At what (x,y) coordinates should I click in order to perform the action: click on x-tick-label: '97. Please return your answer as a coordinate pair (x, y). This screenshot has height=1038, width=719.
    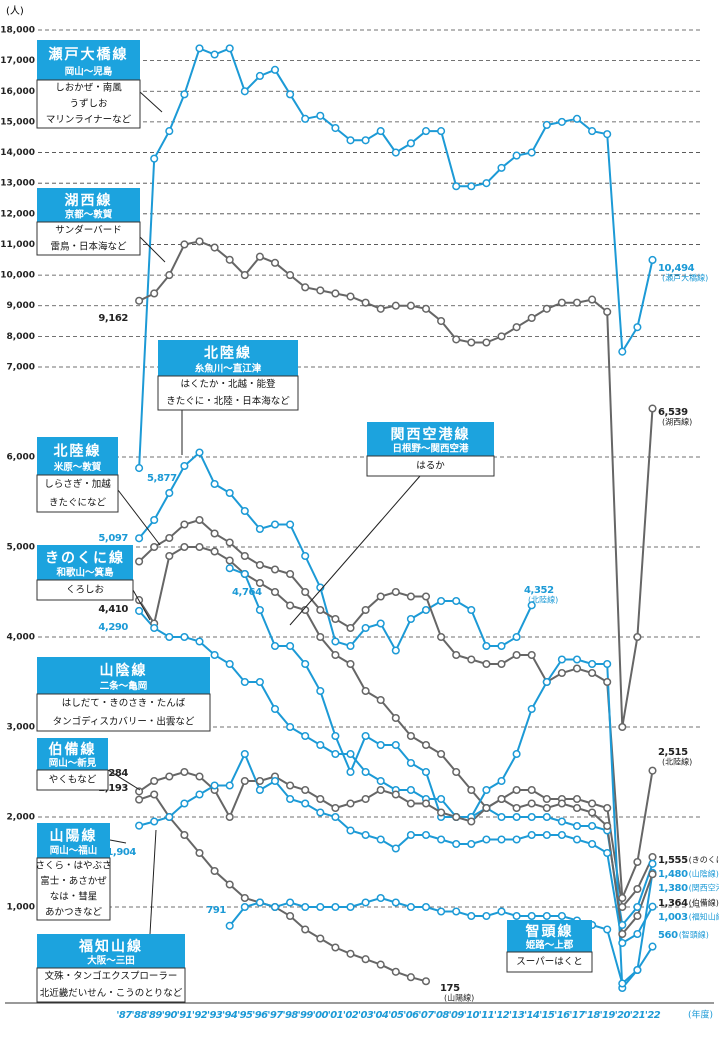
    Looking at the image, I should click on (275, 1015).